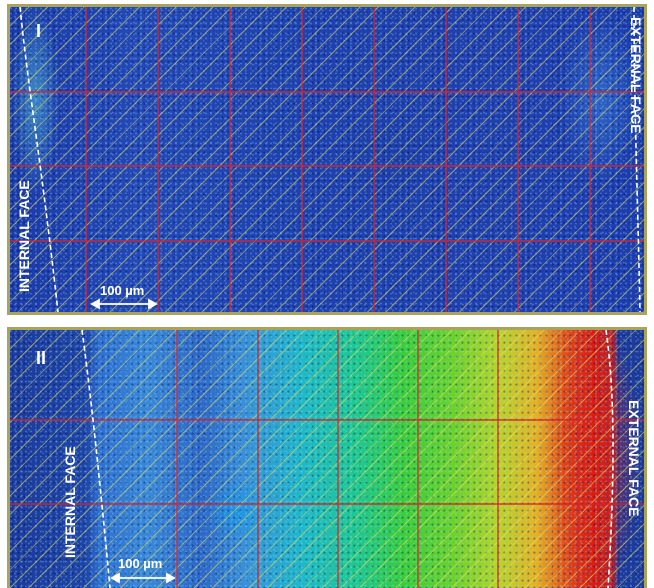 This screenshot has height=588, width=654. Describe the element at coordinates (38, 31) in the screenshot. I see `panel-id-label: I` at that location.